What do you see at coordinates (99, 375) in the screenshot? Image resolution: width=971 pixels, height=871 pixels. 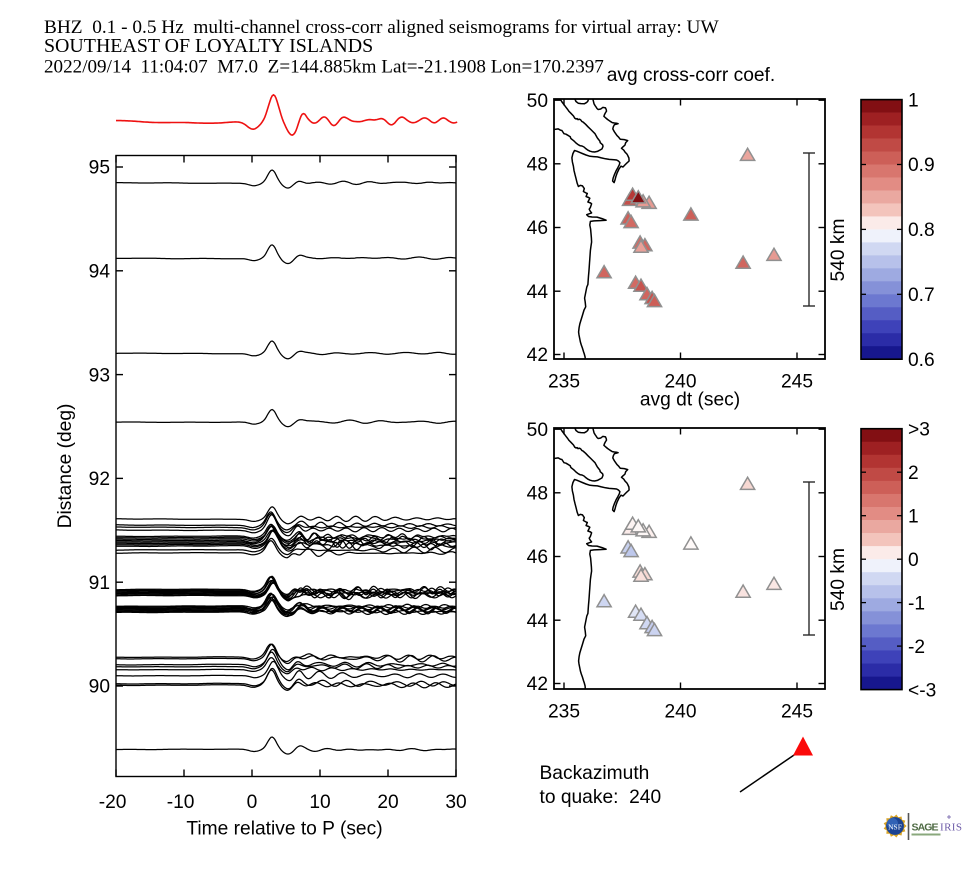 I see `svg-text: 93` at bounding box center [99, 375].